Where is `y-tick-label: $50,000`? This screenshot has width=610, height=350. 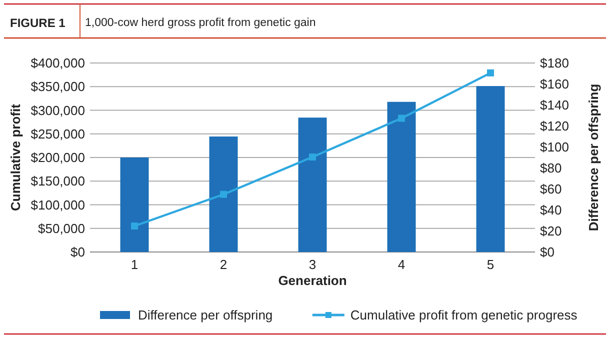
y-tick-label: $50,000 is located at coordinates (61, 228).